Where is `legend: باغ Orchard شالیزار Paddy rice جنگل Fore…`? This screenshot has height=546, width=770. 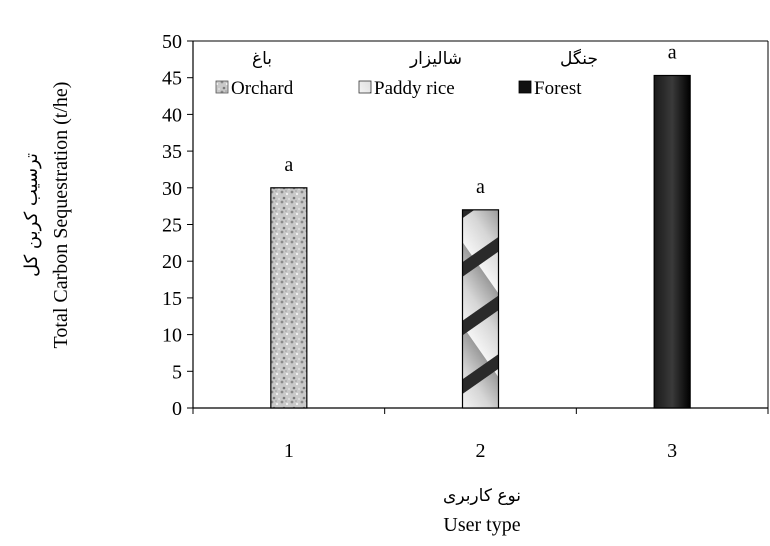 legend: باغ Orchard شالیزار Paddy rice جنگل Fore… is located at coordinates (406, 73).